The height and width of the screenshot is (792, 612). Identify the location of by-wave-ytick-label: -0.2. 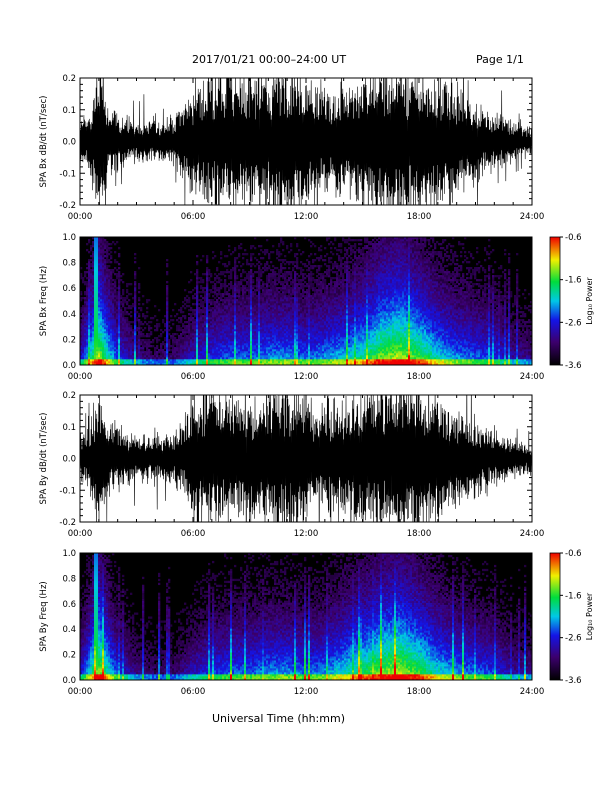
(67, 523).